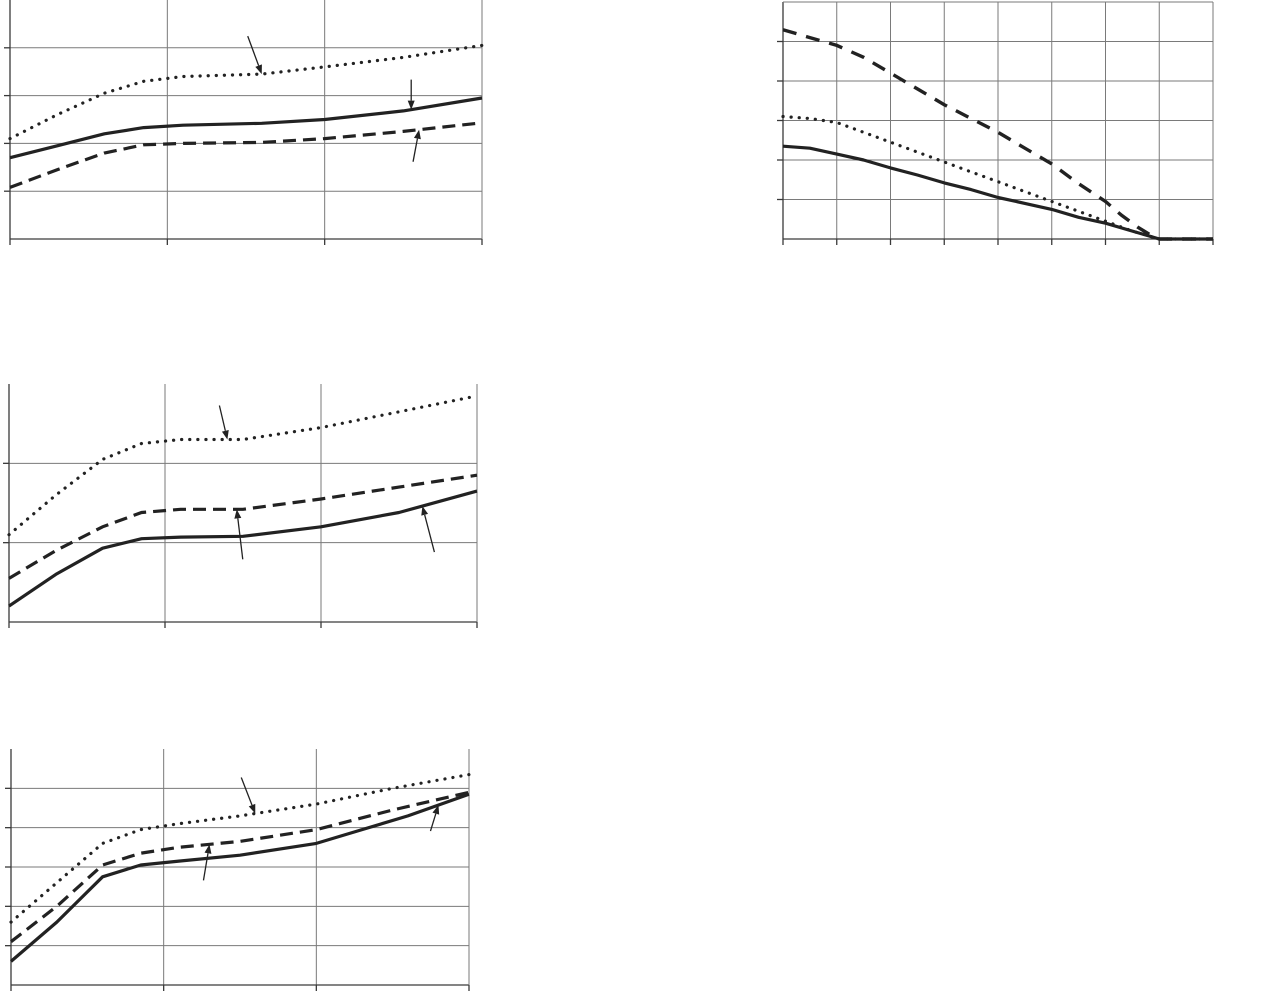 The image size is (1279, 993). I want to click on chart-panel-bottom-left, so click(238, 870).